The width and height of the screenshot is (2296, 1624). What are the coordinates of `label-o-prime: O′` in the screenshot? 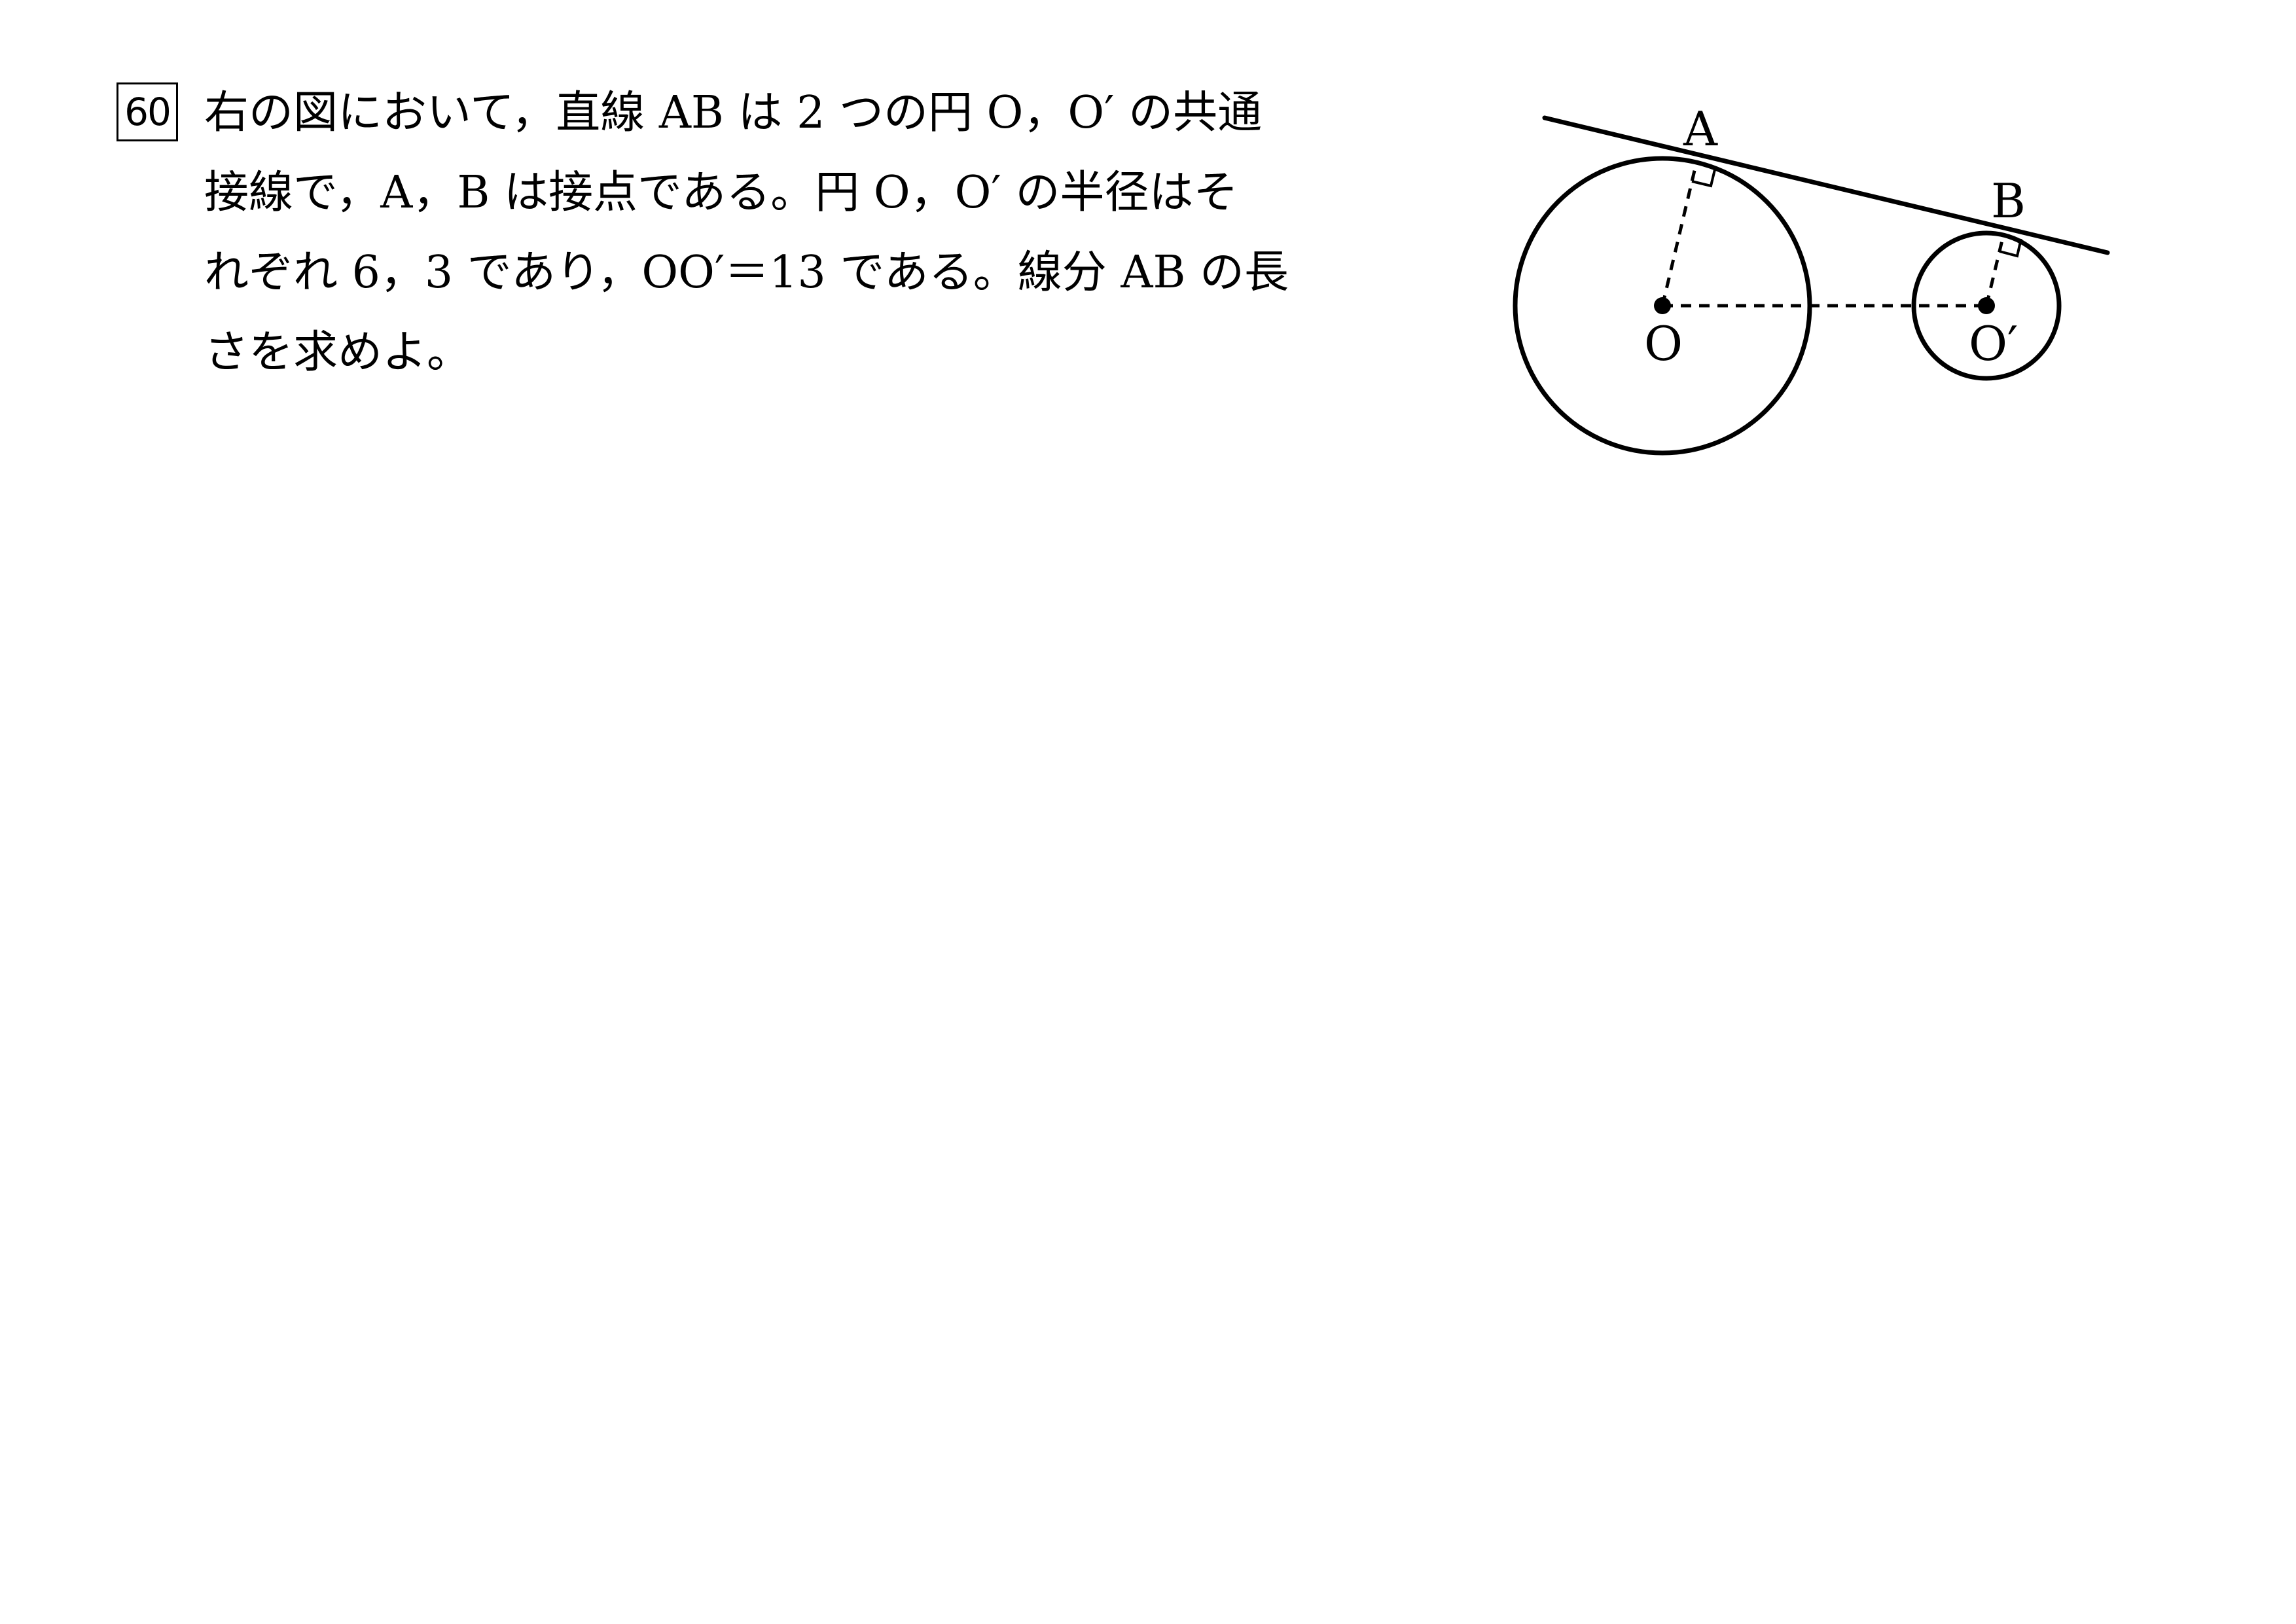 It's located at (1994, 343).